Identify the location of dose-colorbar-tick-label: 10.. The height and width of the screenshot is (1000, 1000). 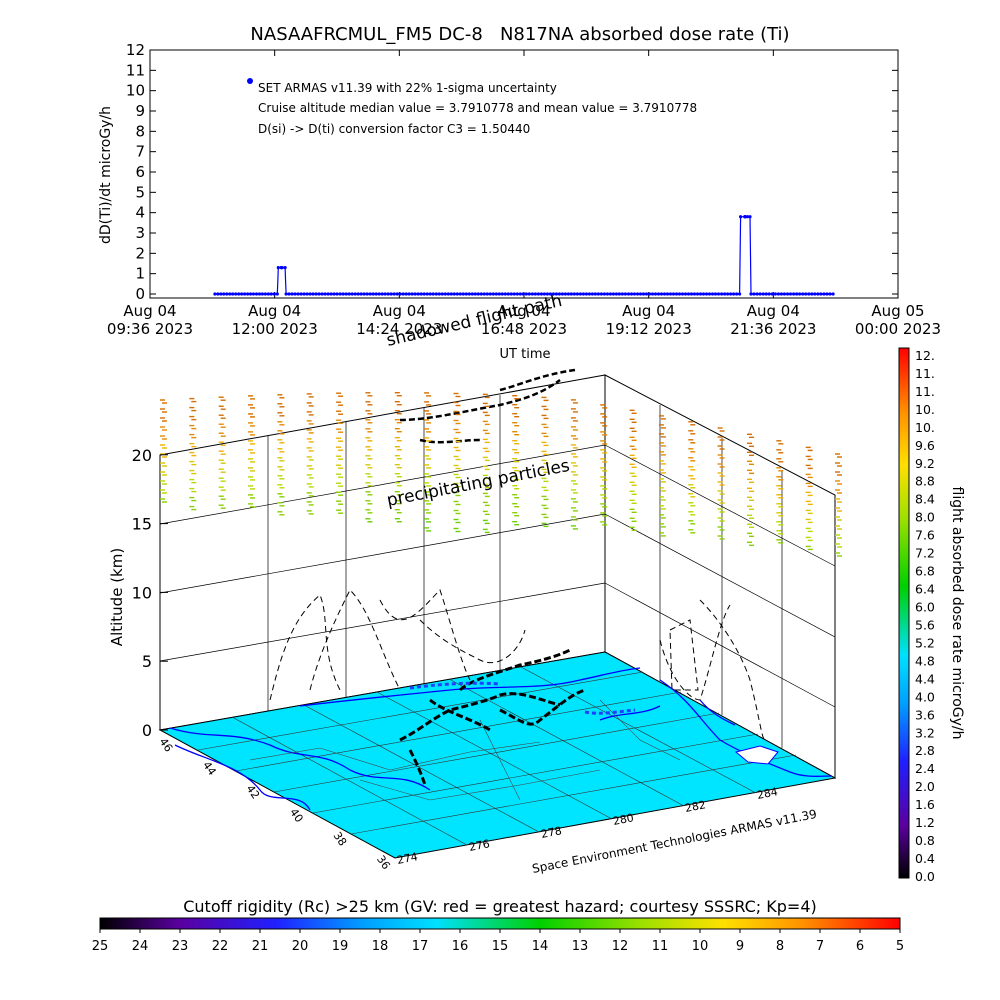
(925, 427).